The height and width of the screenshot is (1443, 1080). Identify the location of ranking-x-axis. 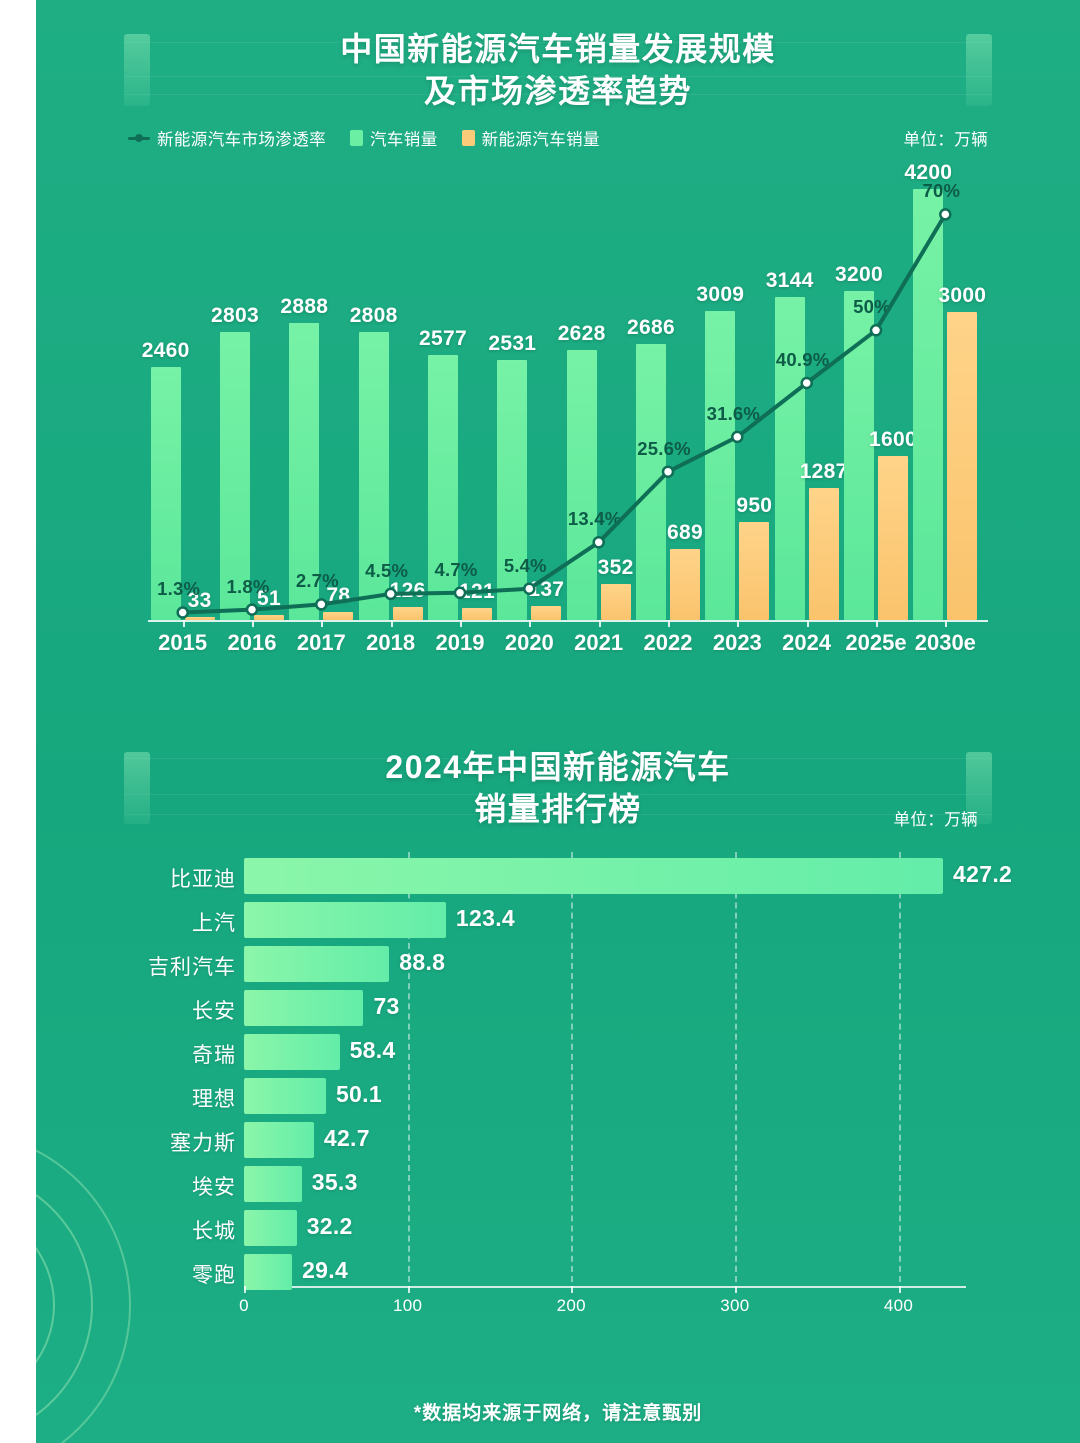
(605, 1287).